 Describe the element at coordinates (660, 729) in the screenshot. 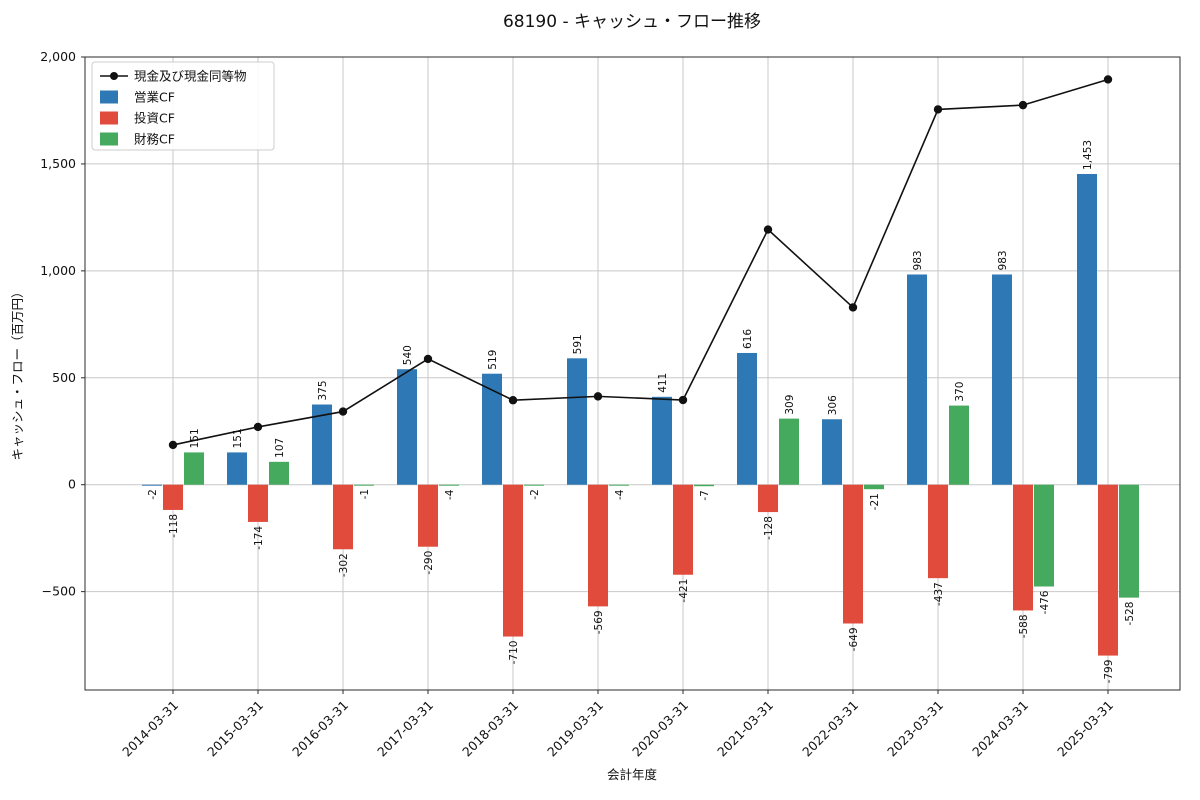

I see `x-tick-label: 2020-03-31` at that location.